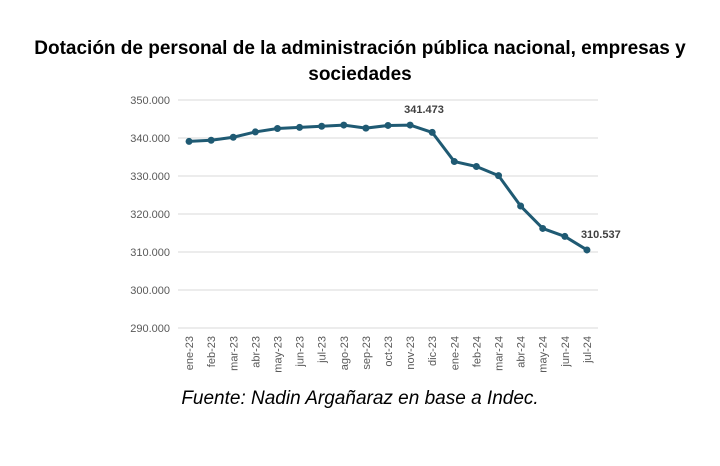 This screenshot has width=720, height=466. Describe the element at coordinates (256, 352) in the screenshot. I see `x-tick-label: abr-23` at that location.